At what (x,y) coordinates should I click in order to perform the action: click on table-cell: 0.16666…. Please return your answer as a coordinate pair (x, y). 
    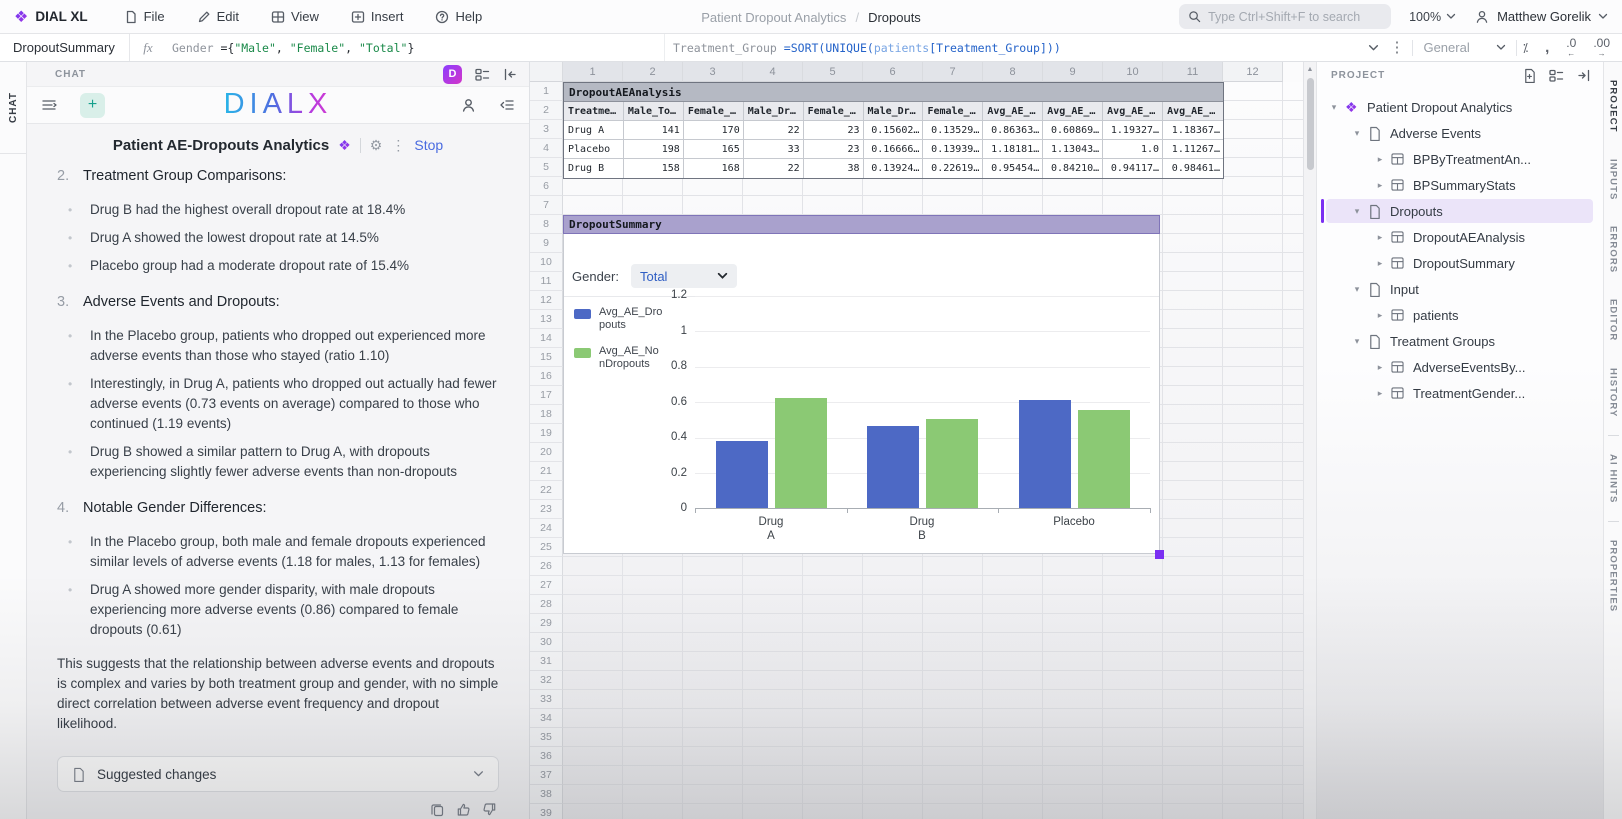
    Looking at the image, I should click on (893, 149).